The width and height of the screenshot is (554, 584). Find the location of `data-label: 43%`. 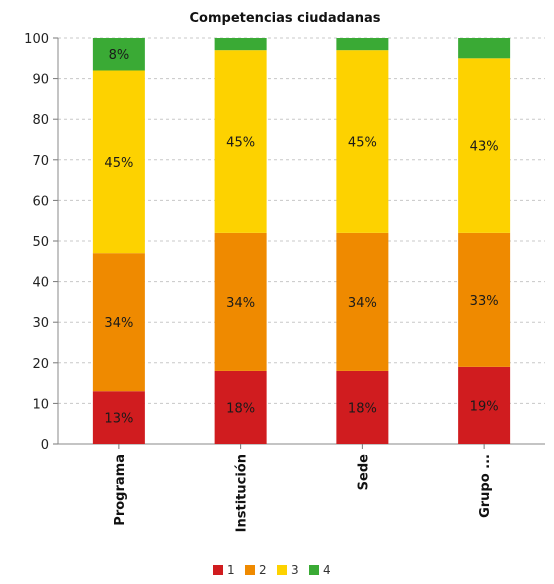

data-label: 43% is located at coordinates (484, 147).